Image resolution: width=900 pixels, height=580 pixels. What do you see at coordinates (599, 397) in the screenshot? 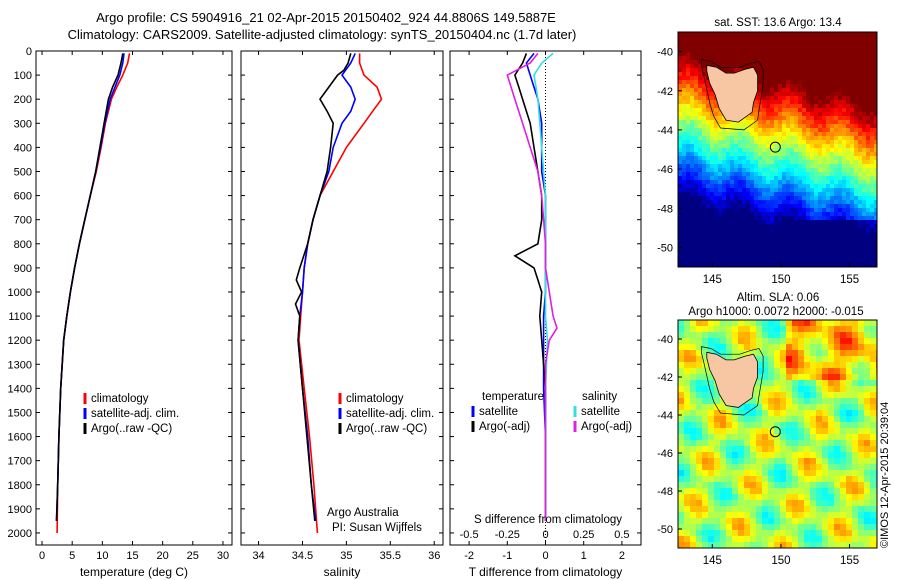
I see `difference-legend-title-s: salinity` at bounding box center [599, 397].